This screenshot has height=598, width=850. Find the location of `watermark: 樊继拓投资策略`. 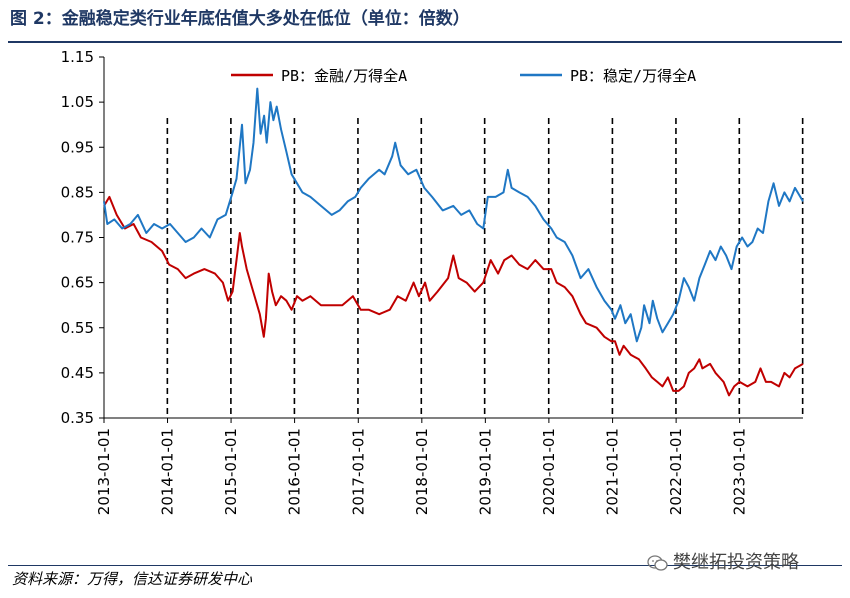

watermark: 樊继拓投资策略 is located at coordinates (723, 561).